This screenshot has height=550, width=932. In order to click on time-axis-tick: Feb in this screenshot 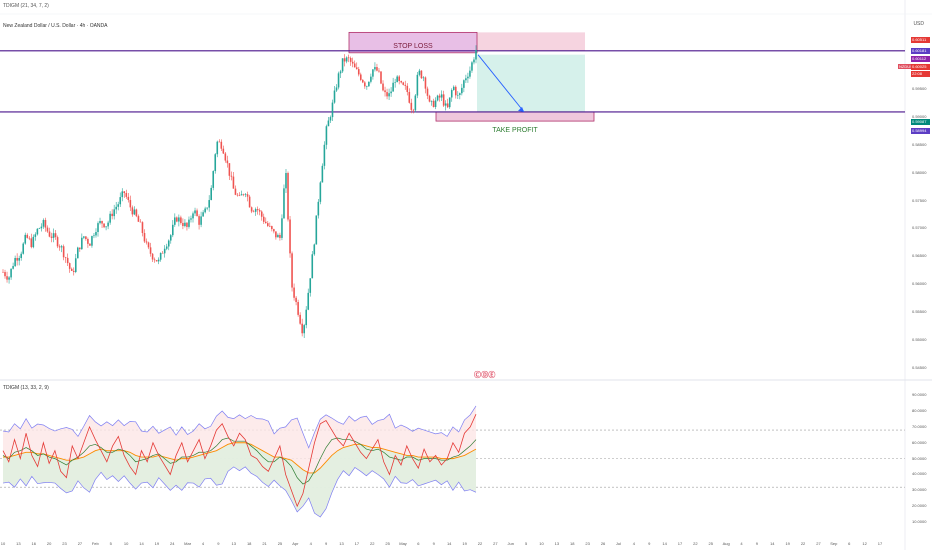, I will do `click(95, 543)`.